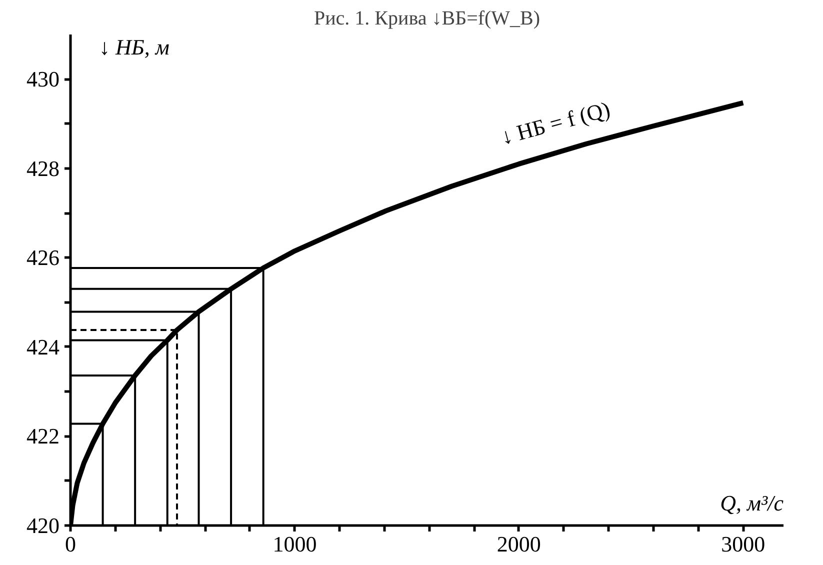 The width and height of the screenshot is (823, 565). I want to click on y-tick-label: 430, so click(43, 79).